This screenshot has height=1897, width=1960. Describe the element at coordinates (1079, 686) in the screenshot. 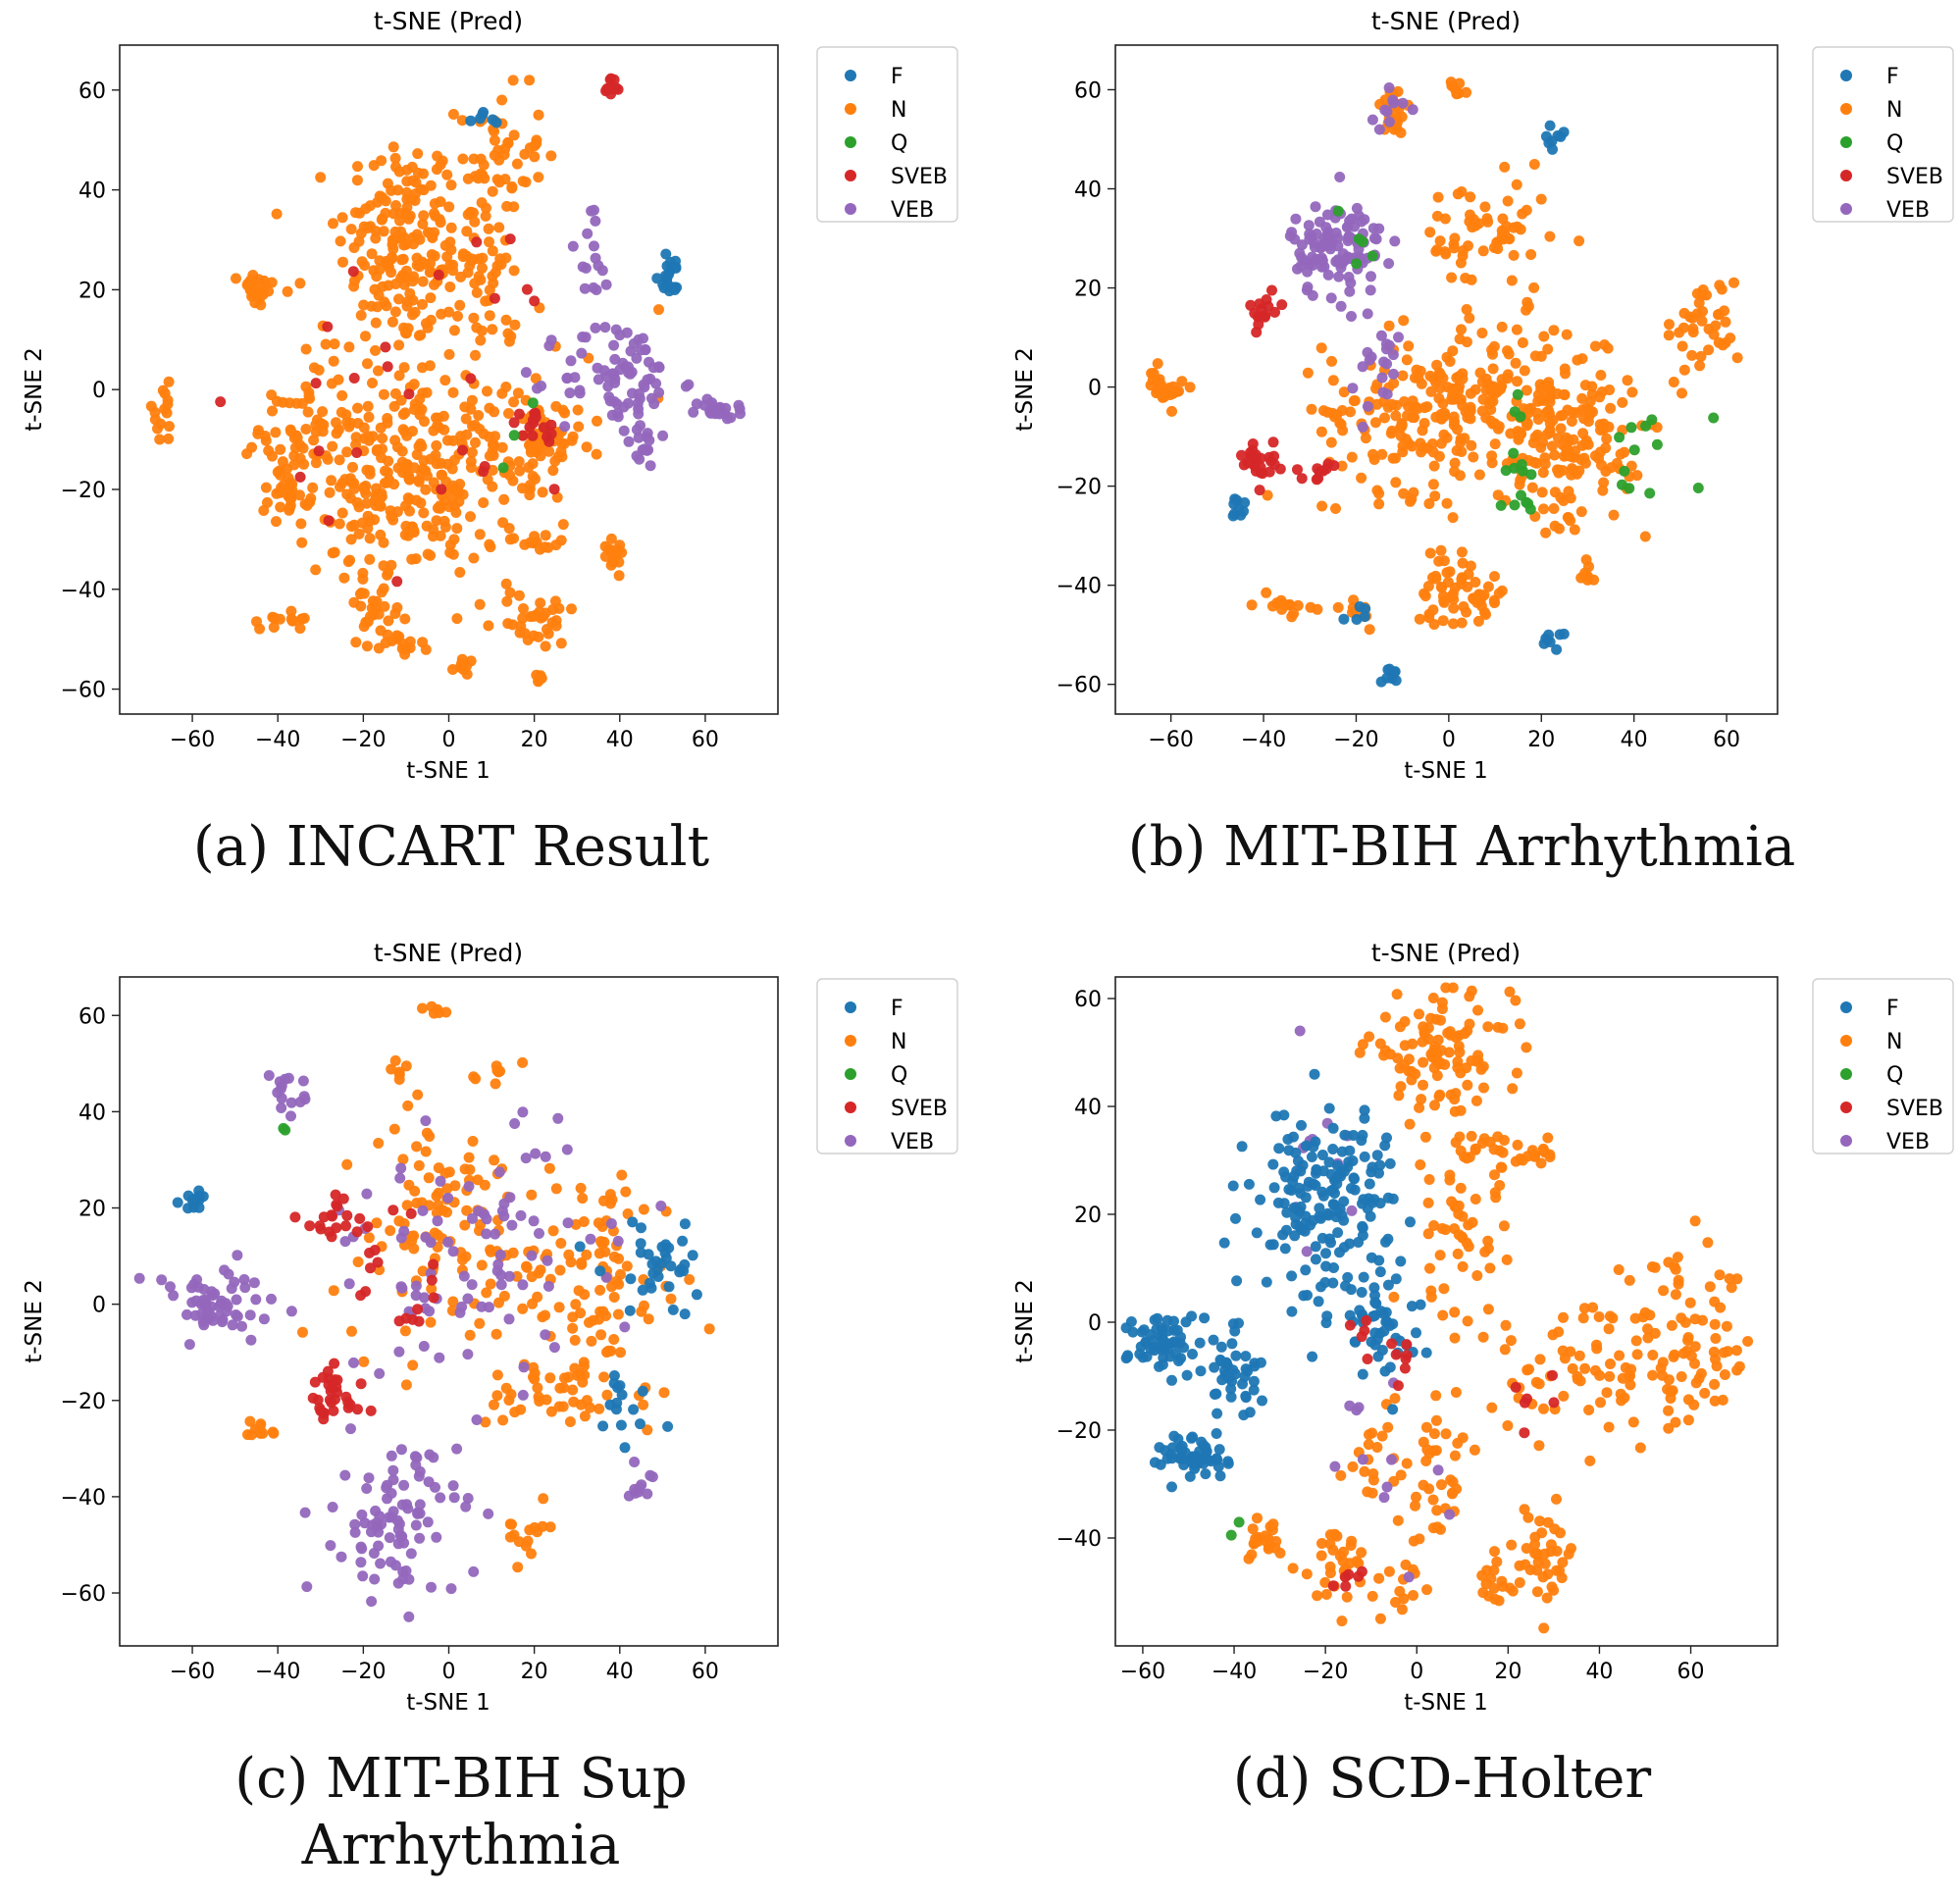

I see `y-tick-label: −60` at that location.